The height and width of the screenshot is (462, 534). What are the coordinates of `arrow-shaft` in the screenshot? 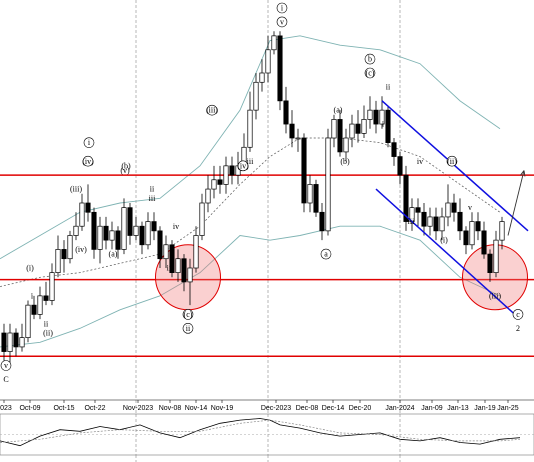 It's located at (516, 203).